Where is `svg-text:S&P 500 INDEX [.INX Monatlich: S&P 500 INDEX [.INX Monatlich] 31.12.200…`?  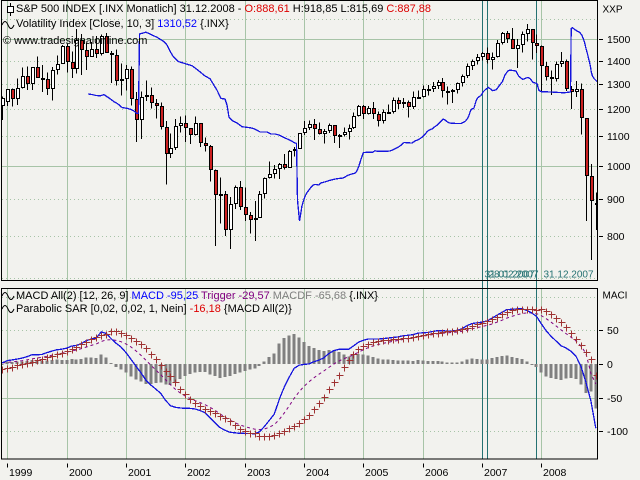 svg-text:S&P 500 INDEX [.INX Monatlich: S&P 500 INDEX [.INX Monatlich] 31.12.200… is located at coordinates (223, 9).